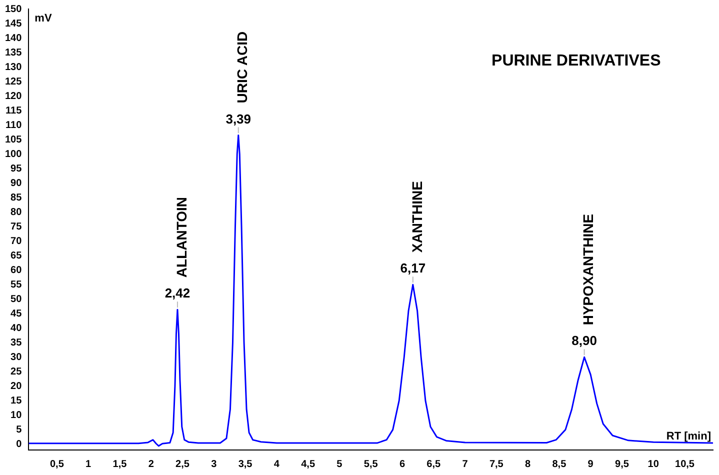  I want to click on y-tick-label: 150, so click(13, 9).